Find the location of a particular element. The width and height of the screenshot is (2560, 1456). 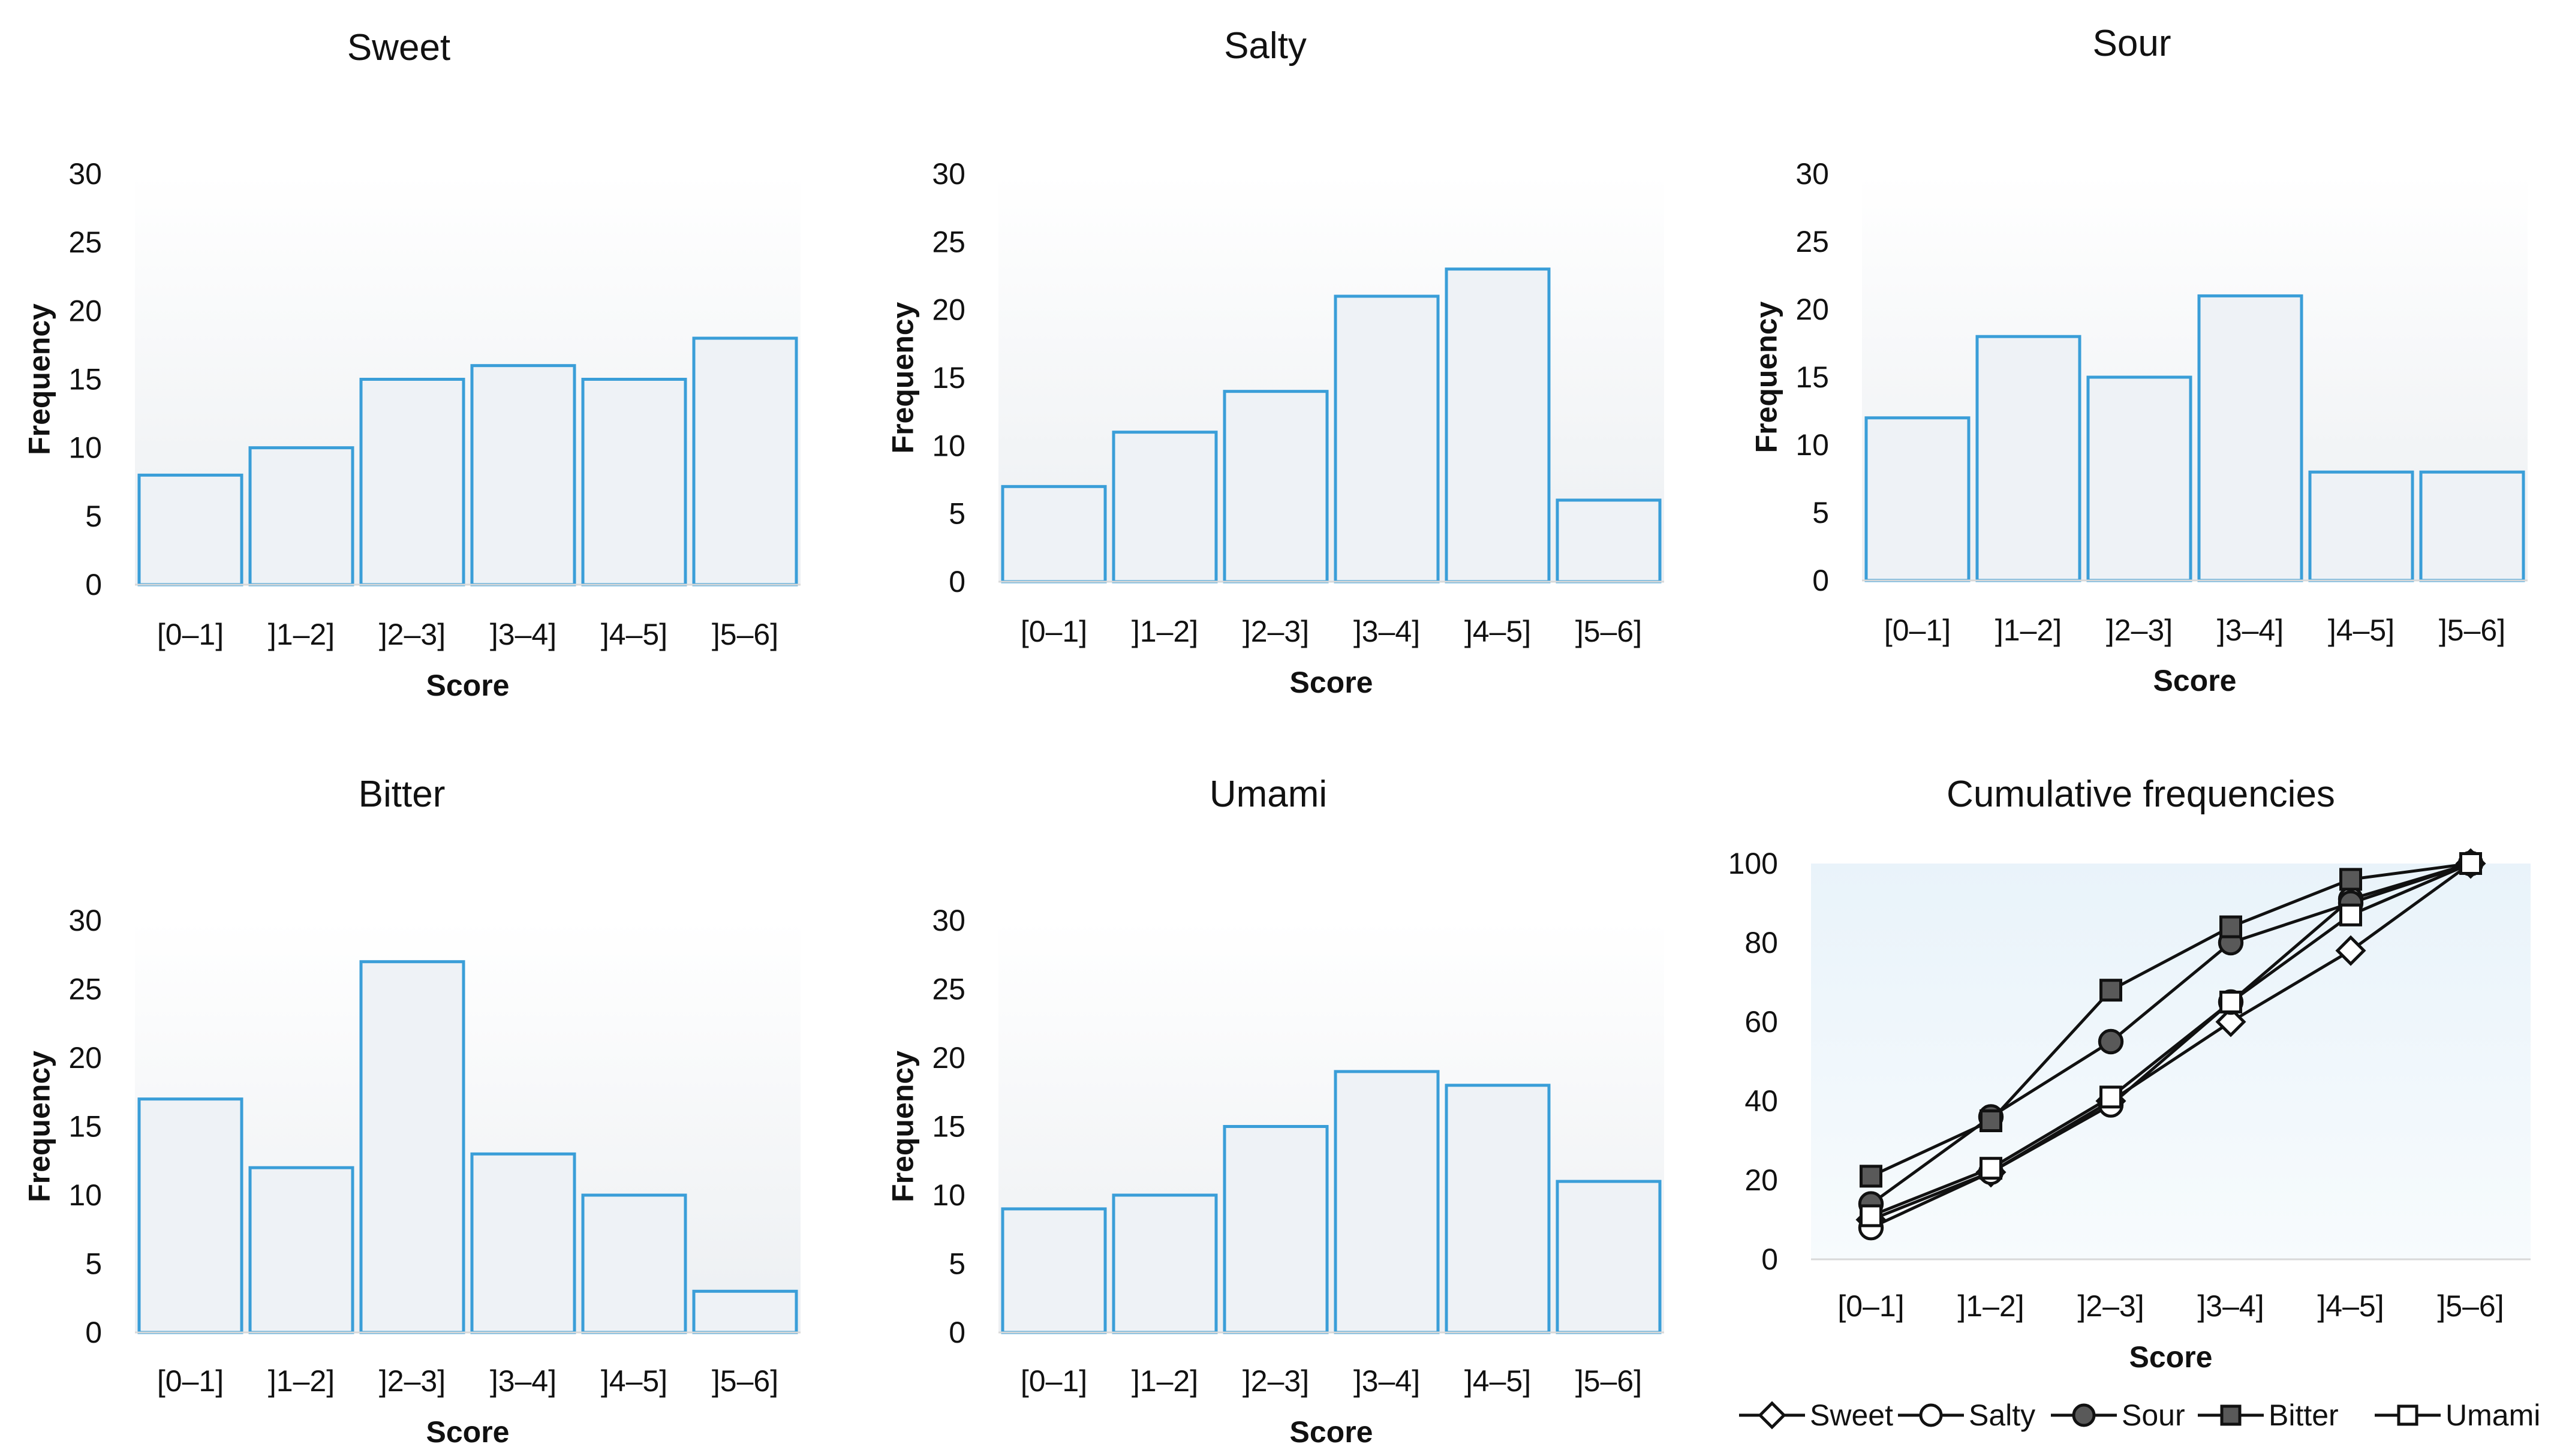

legend-label: Sour is located at coordinates (2153, 1415).